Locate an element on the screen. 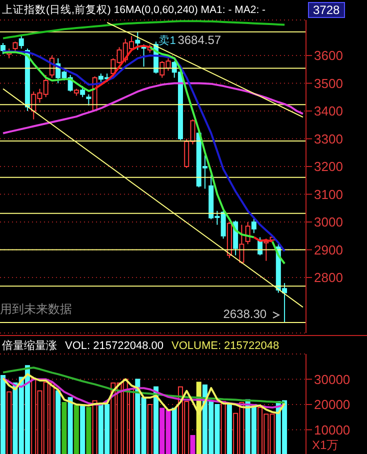 The image size is (367, 454). y-tick-label: 2900 is located at coordinates (328, 250).